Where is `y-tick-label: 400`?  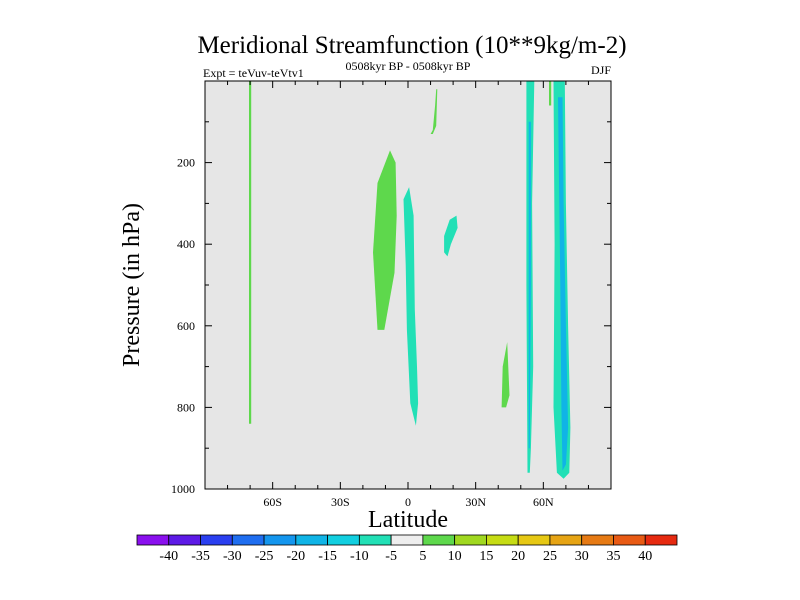
y-tick-label: 400 is located at coordinates (186, 244).